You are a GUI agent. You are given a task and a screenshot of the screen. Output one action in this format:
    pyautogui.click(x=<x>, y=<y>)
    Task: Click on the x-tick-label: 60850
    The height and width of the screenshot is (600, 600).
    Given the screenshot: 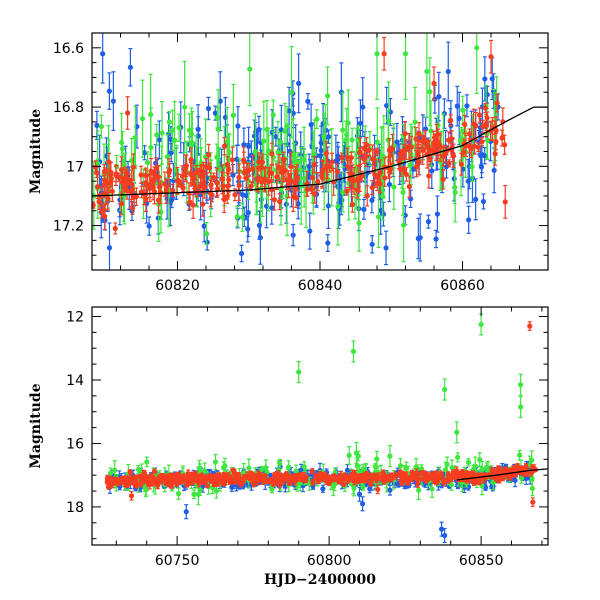 What is the action you would take?
    pyautogui.click(x=481, y=561)
    